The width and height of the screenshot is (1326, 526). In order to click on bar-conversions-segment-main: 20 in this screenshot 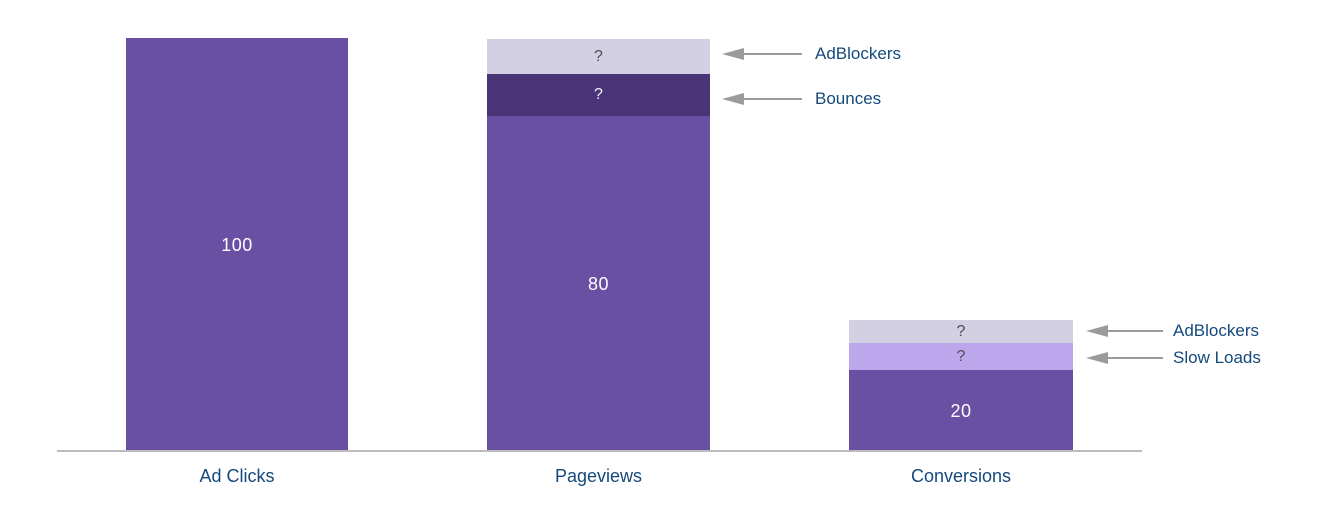, I will do `click(961, 411)`.